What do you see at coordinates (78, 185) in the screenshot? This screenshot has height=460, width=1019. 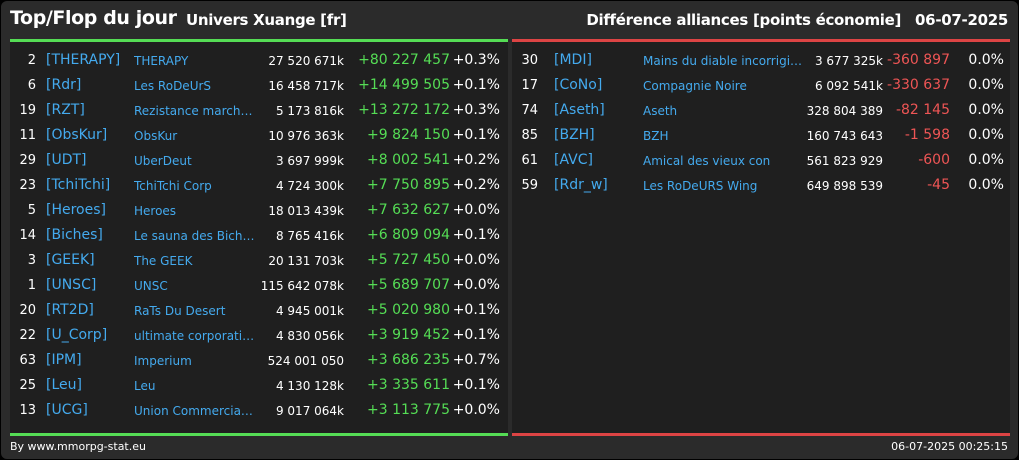 I see `alliance-tag-link: [TchiTchi]` at bounding box center [78, 185].